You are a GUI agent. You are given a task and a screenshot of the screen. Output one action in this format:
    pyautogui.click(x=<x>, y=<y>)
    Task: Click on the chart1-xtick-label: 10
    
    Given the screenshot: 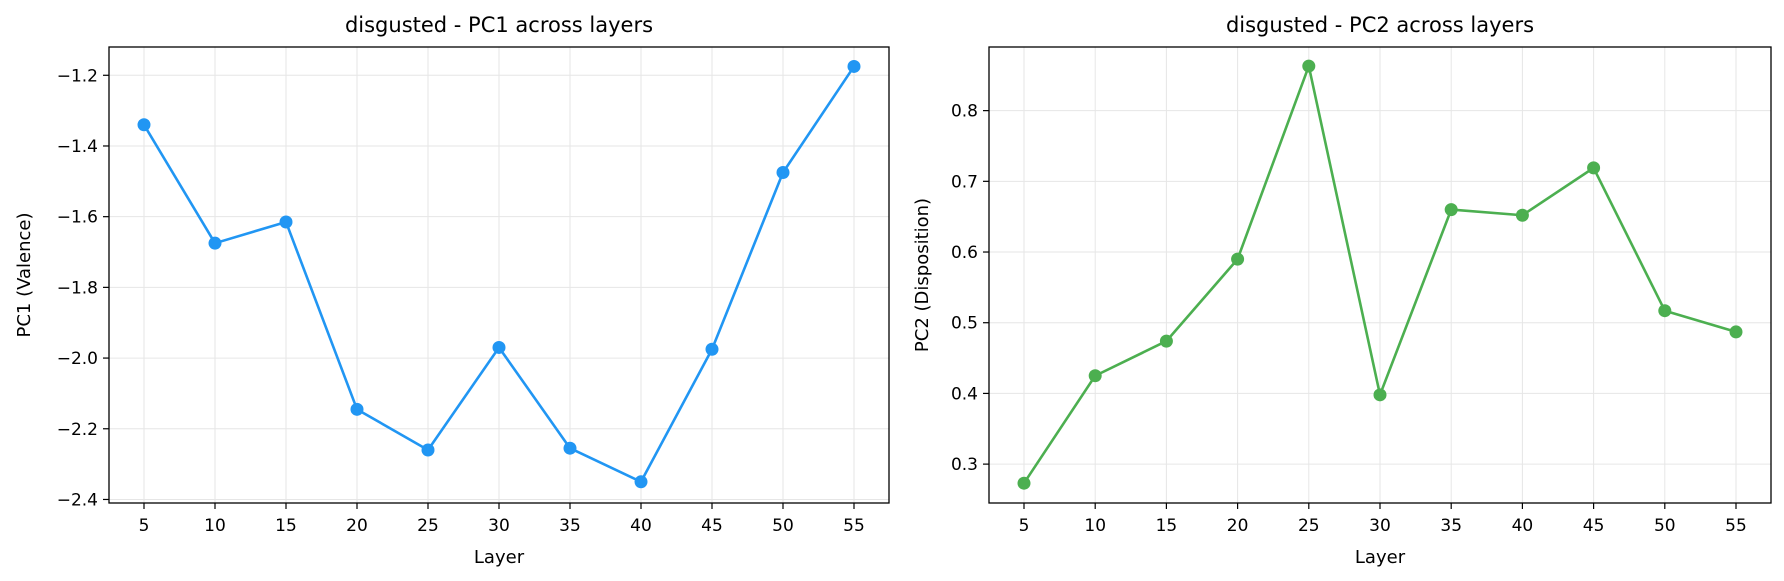 What is the action you would take?
    pyautogui.click(x=215, y=526)
    